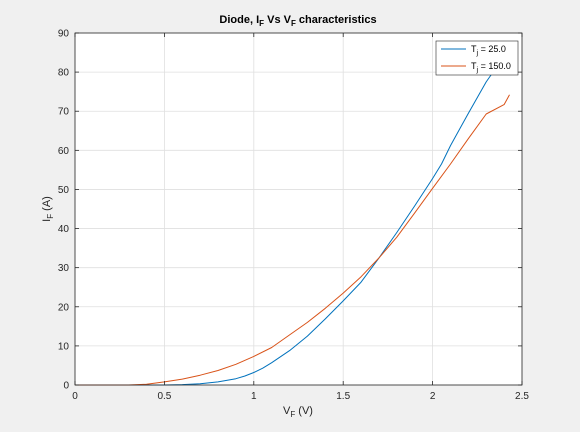  What do you see at coordinates (164, 396) in the screenshot?
I see `x-tick-label: 0.5` at bounding box center [164, 396].